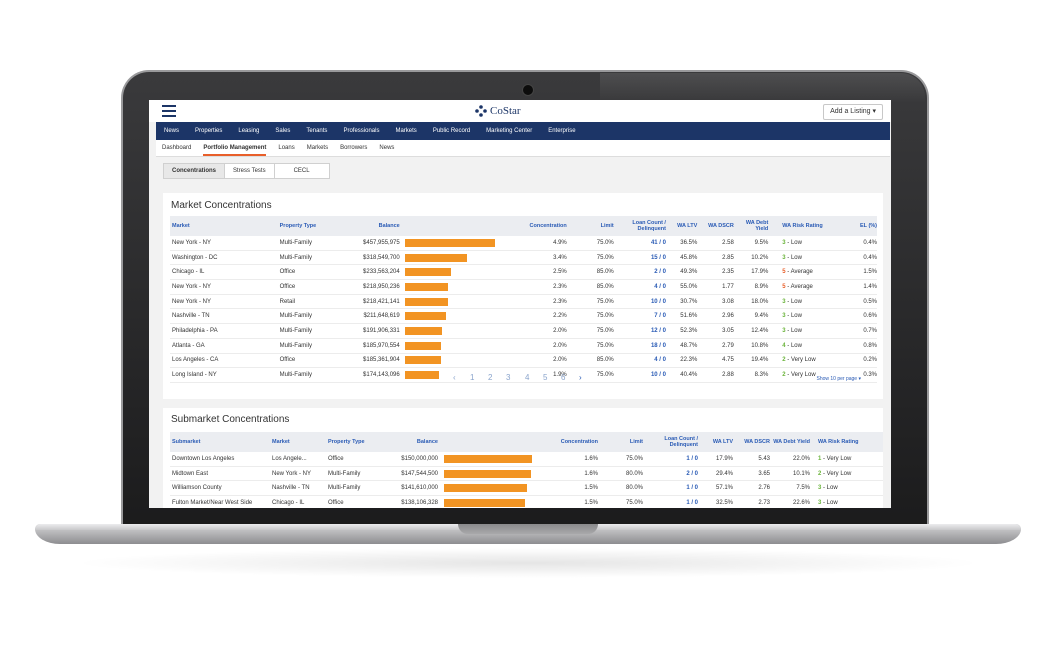 This screenshot has height=660, width=1056. I want to click on nav-leasing: Leasing, so click(249, 131).